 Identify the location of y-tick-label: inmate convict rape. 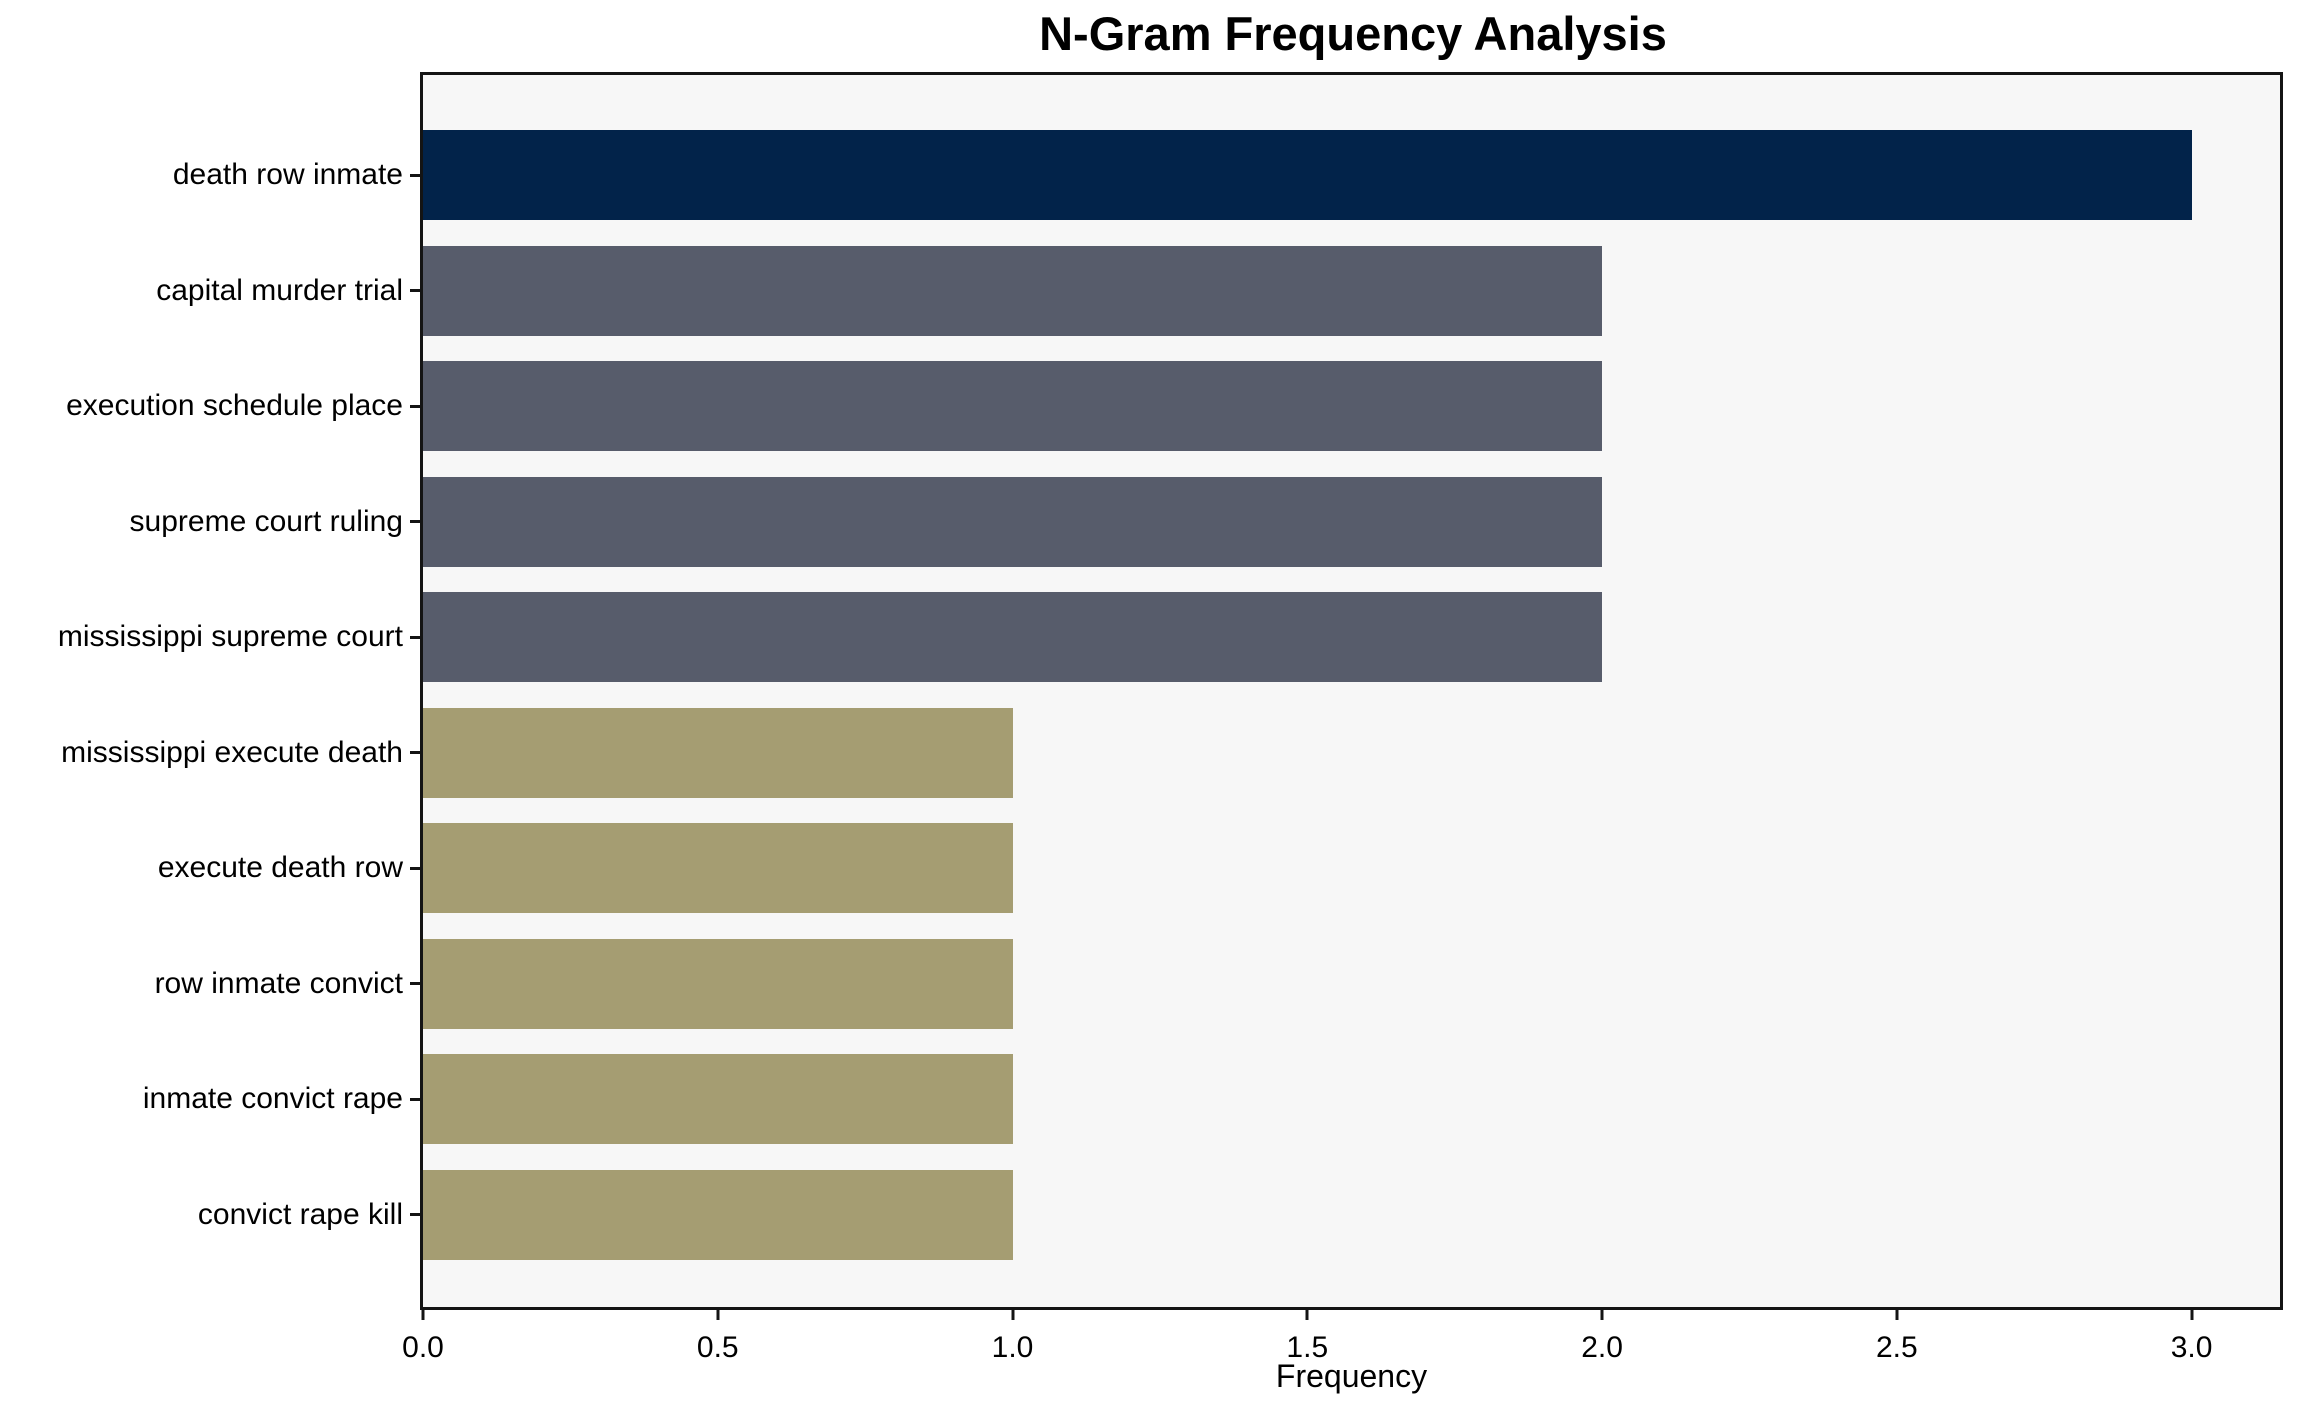
(272, 1098).